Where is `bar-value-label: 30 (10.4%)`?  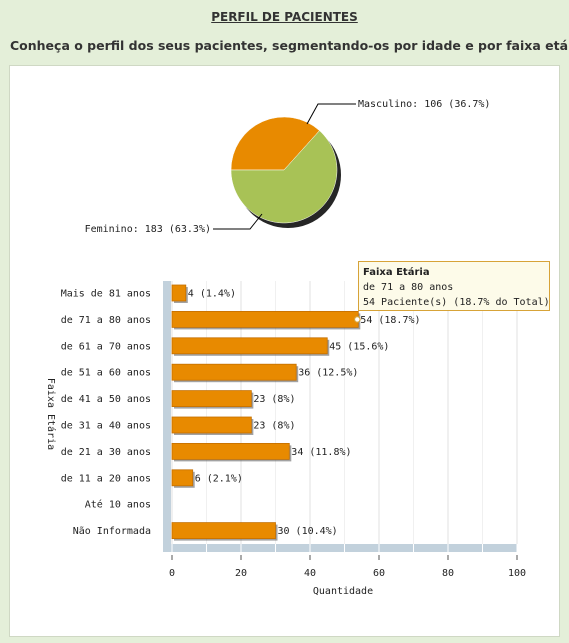
bar-value-label: 30 (10.4%) is located at coordinates (308, 531).